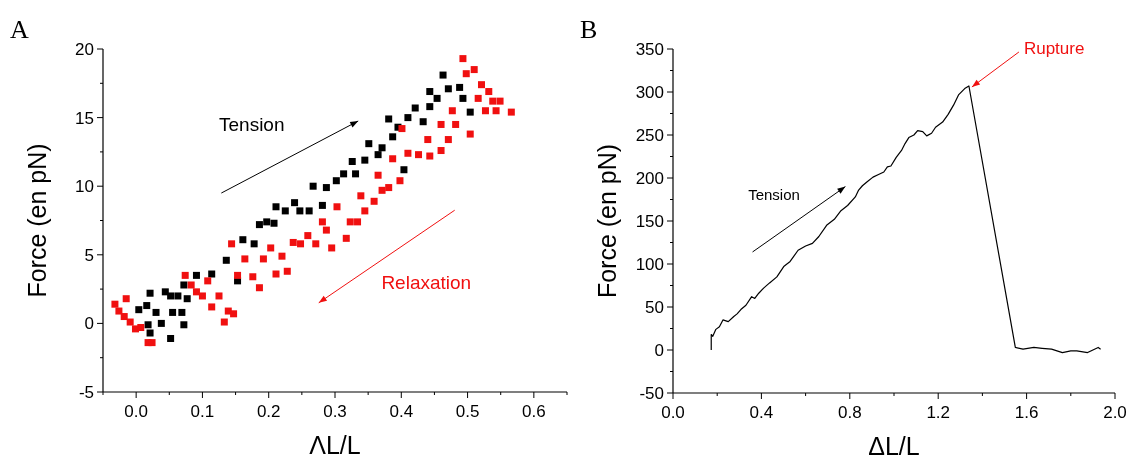 Image resolution: width=1131 pixels, height=459 pixels. I want to click on x-tick-label: 0.6, so click(534, 411).